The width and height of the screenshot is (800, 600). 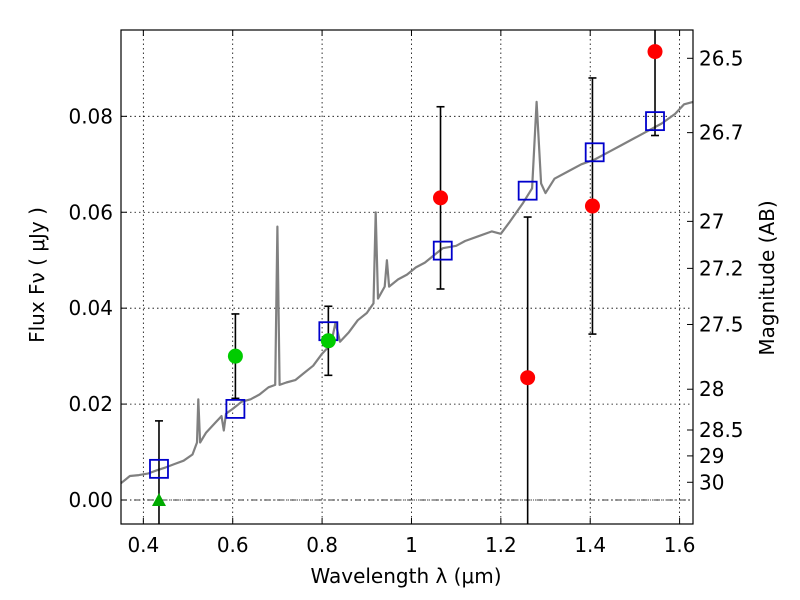 What do you see at coordinates (721, 430) in the screenshot?
I see `right-tick-label: 28.5` at bounding box center [721, 430].